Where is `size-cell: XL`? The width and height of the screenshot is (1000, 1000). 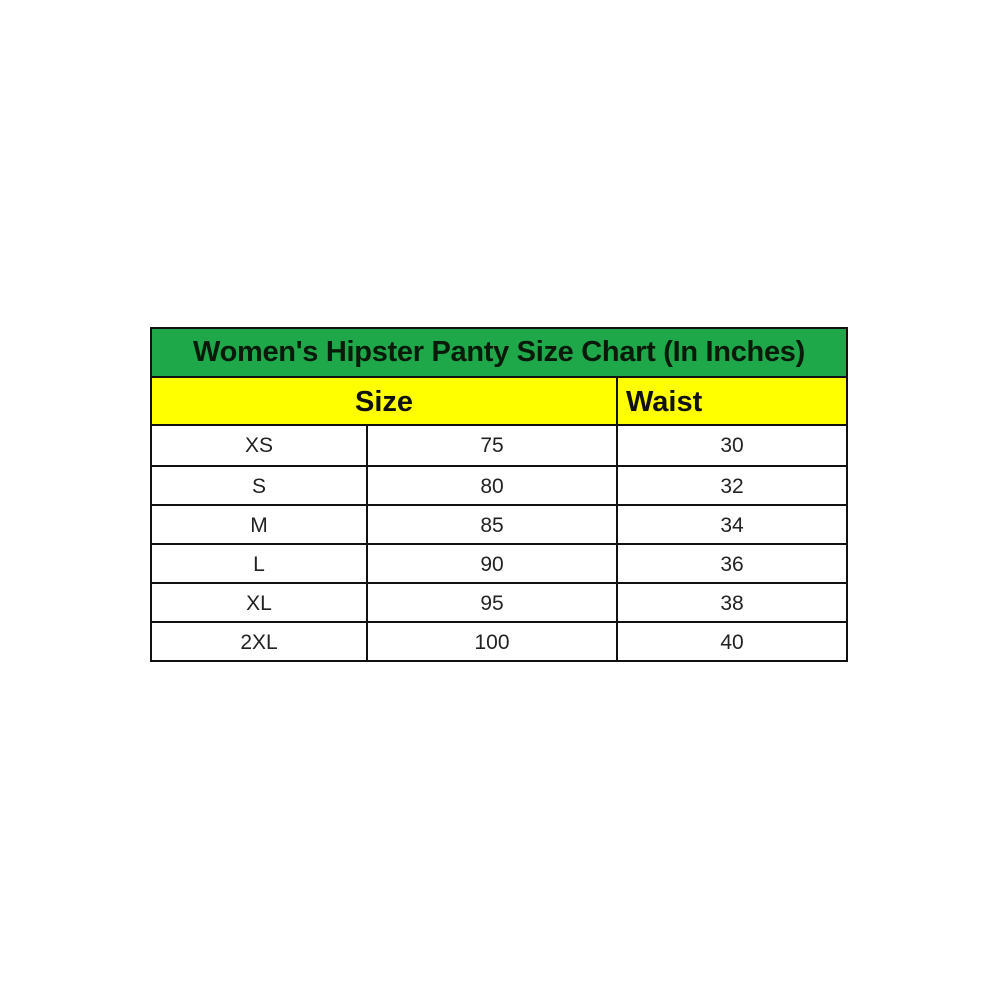
size-cell: XL is located at coordinates (260, 602).